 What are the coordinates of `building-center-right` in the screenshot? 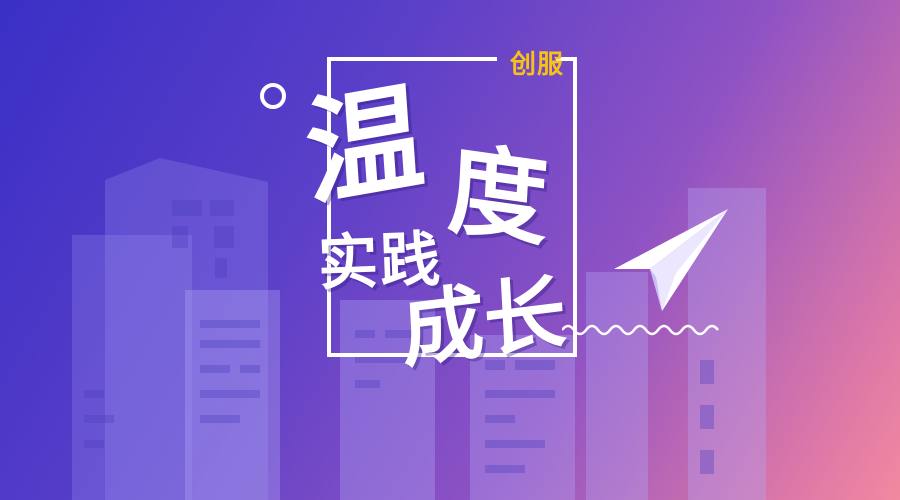 It's located at (522, 417).